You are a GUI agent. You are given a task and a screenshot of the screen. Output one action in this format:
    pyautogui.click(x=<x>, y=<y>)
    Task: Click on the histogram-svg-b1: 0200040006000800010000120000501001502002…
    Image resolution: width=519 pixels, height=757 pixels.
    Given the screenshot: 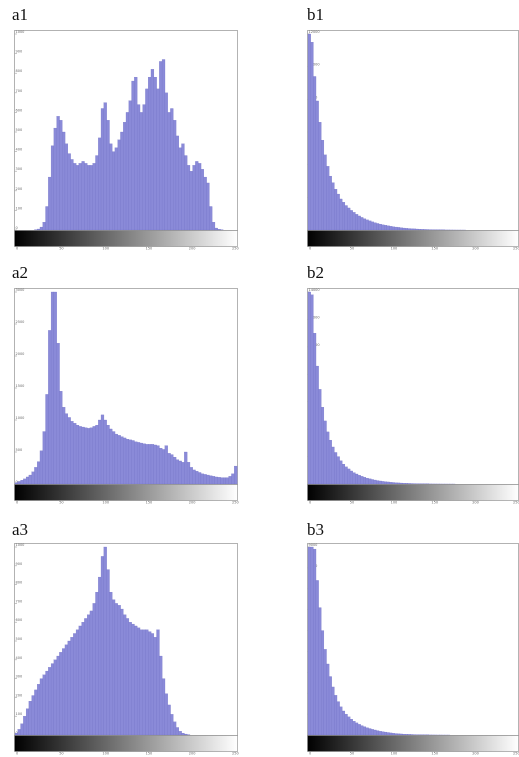 What is the action you would take?
    pyautogui.click(x=413, y=140)
    